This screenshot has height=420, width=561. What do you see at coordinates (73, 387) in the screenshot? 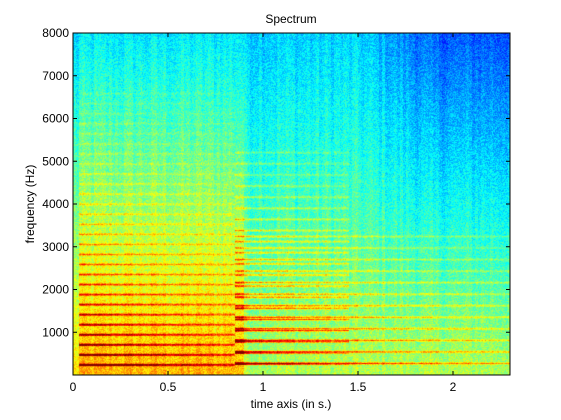
I see `x-tick-label: 0` at bounding box center [73, 387].